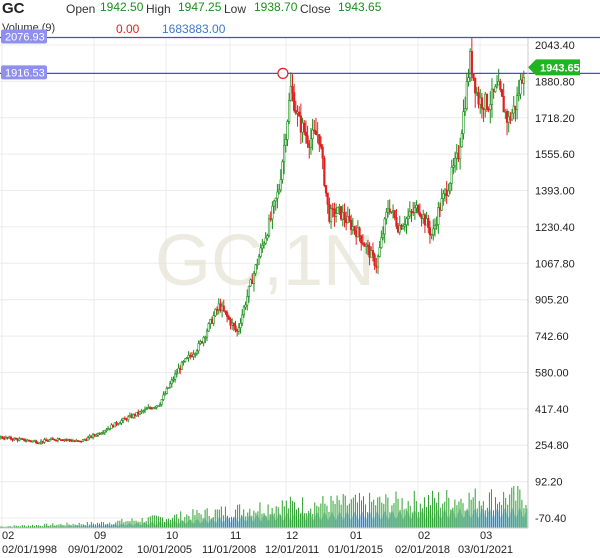 The image size is (600, 558). What do you see at coordinates (292, 550) in the screenshot?
I see `x-bottom-tick-label: 12/01/2011` at bounding box center [292, 550].